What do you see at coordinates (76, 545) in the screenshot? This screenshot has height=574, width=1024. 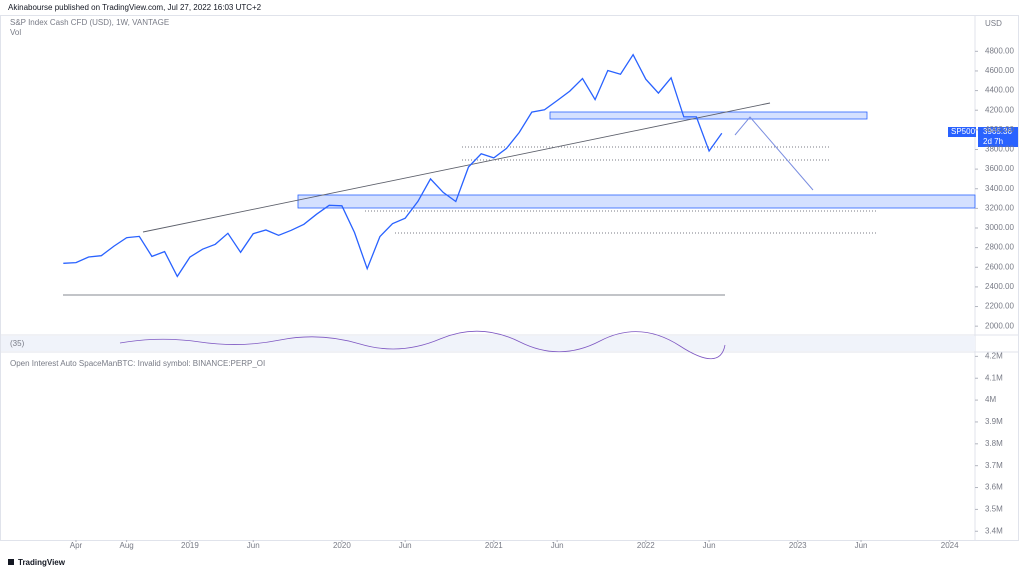 I see `x-tick-label: Apr` at bounding box center [76, 545].